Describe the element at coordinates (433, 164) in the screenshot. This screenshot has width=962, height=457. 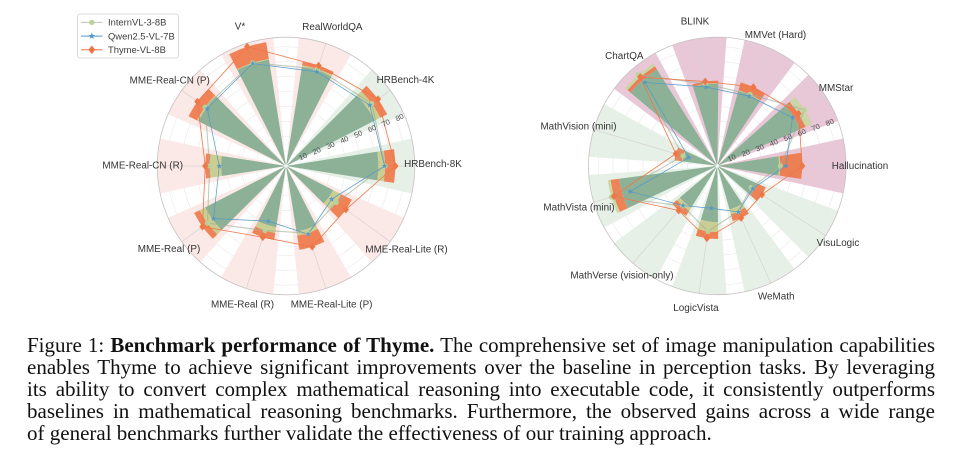
I see `svg-text: HRBench-8K` at that location.